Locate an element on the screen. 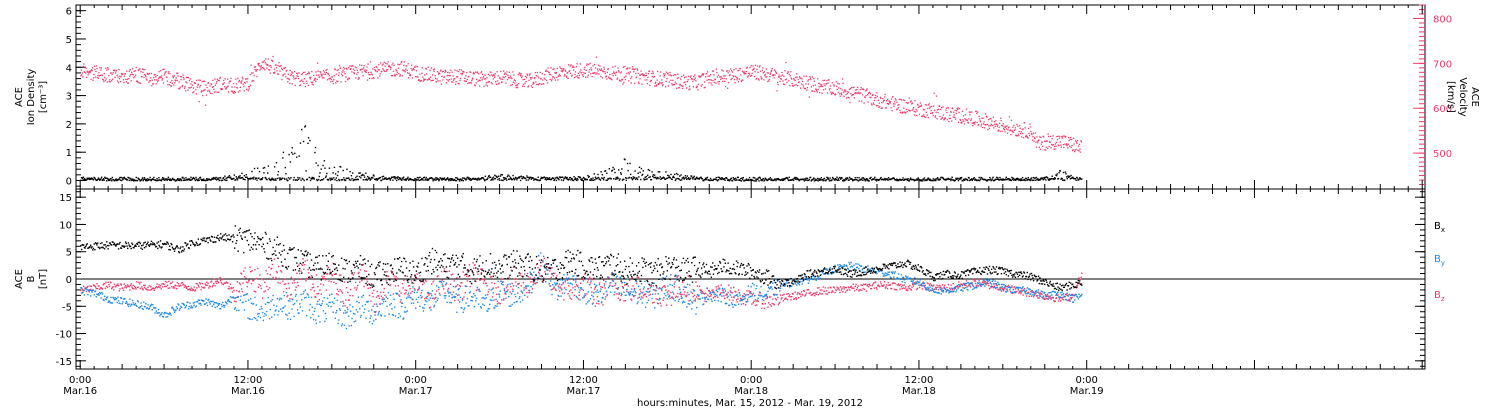 Image resolution: width=1500 pixels, height=410 pixels. density-tick-label: 3 is located at coordinates (69, 97).